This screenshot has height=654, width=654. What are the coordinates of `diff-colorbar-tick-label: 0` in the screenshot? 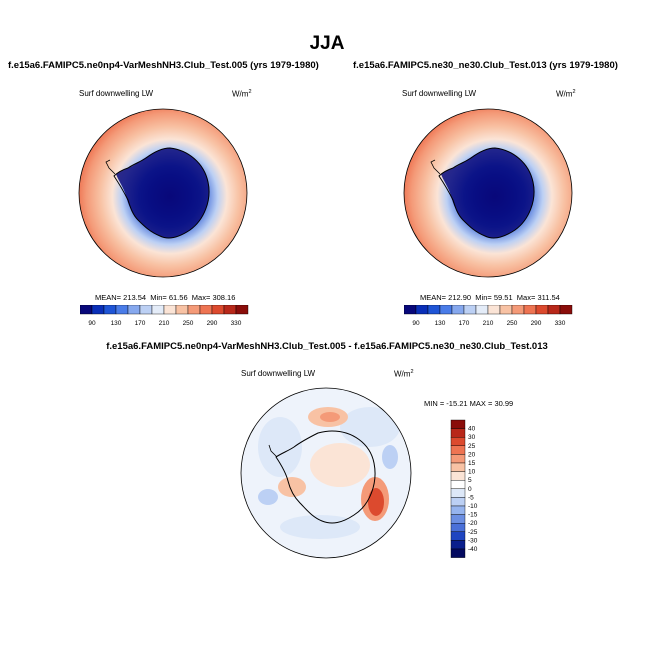 It's located at (470, 489).